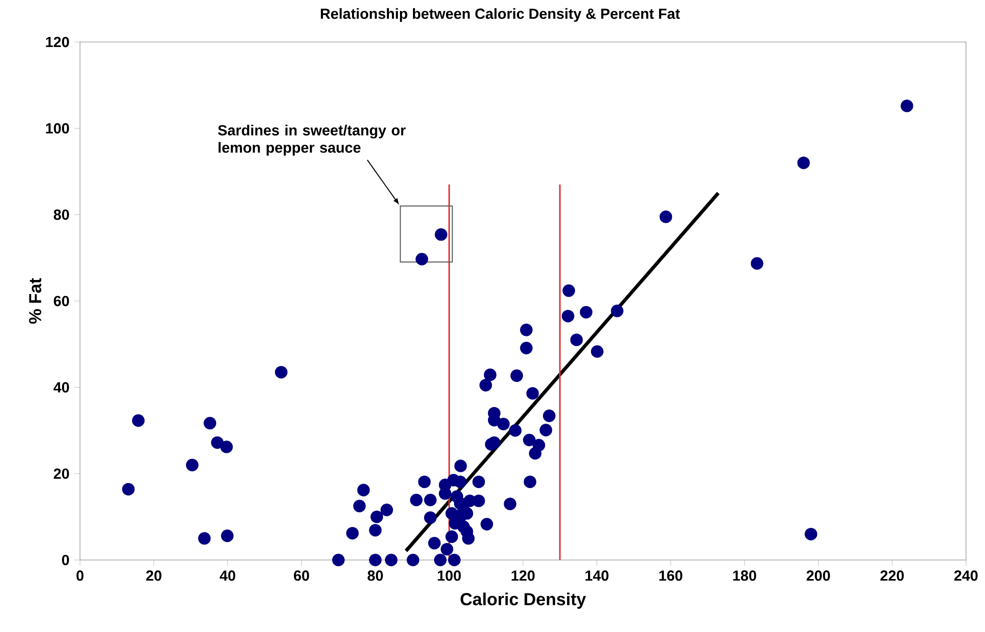 The height and width of the screenshot is (632, 985). What do you see at coordinates (228, 575) in the screenshot?
I see `x-tick-label: 40` at bounding box center [228, 575].